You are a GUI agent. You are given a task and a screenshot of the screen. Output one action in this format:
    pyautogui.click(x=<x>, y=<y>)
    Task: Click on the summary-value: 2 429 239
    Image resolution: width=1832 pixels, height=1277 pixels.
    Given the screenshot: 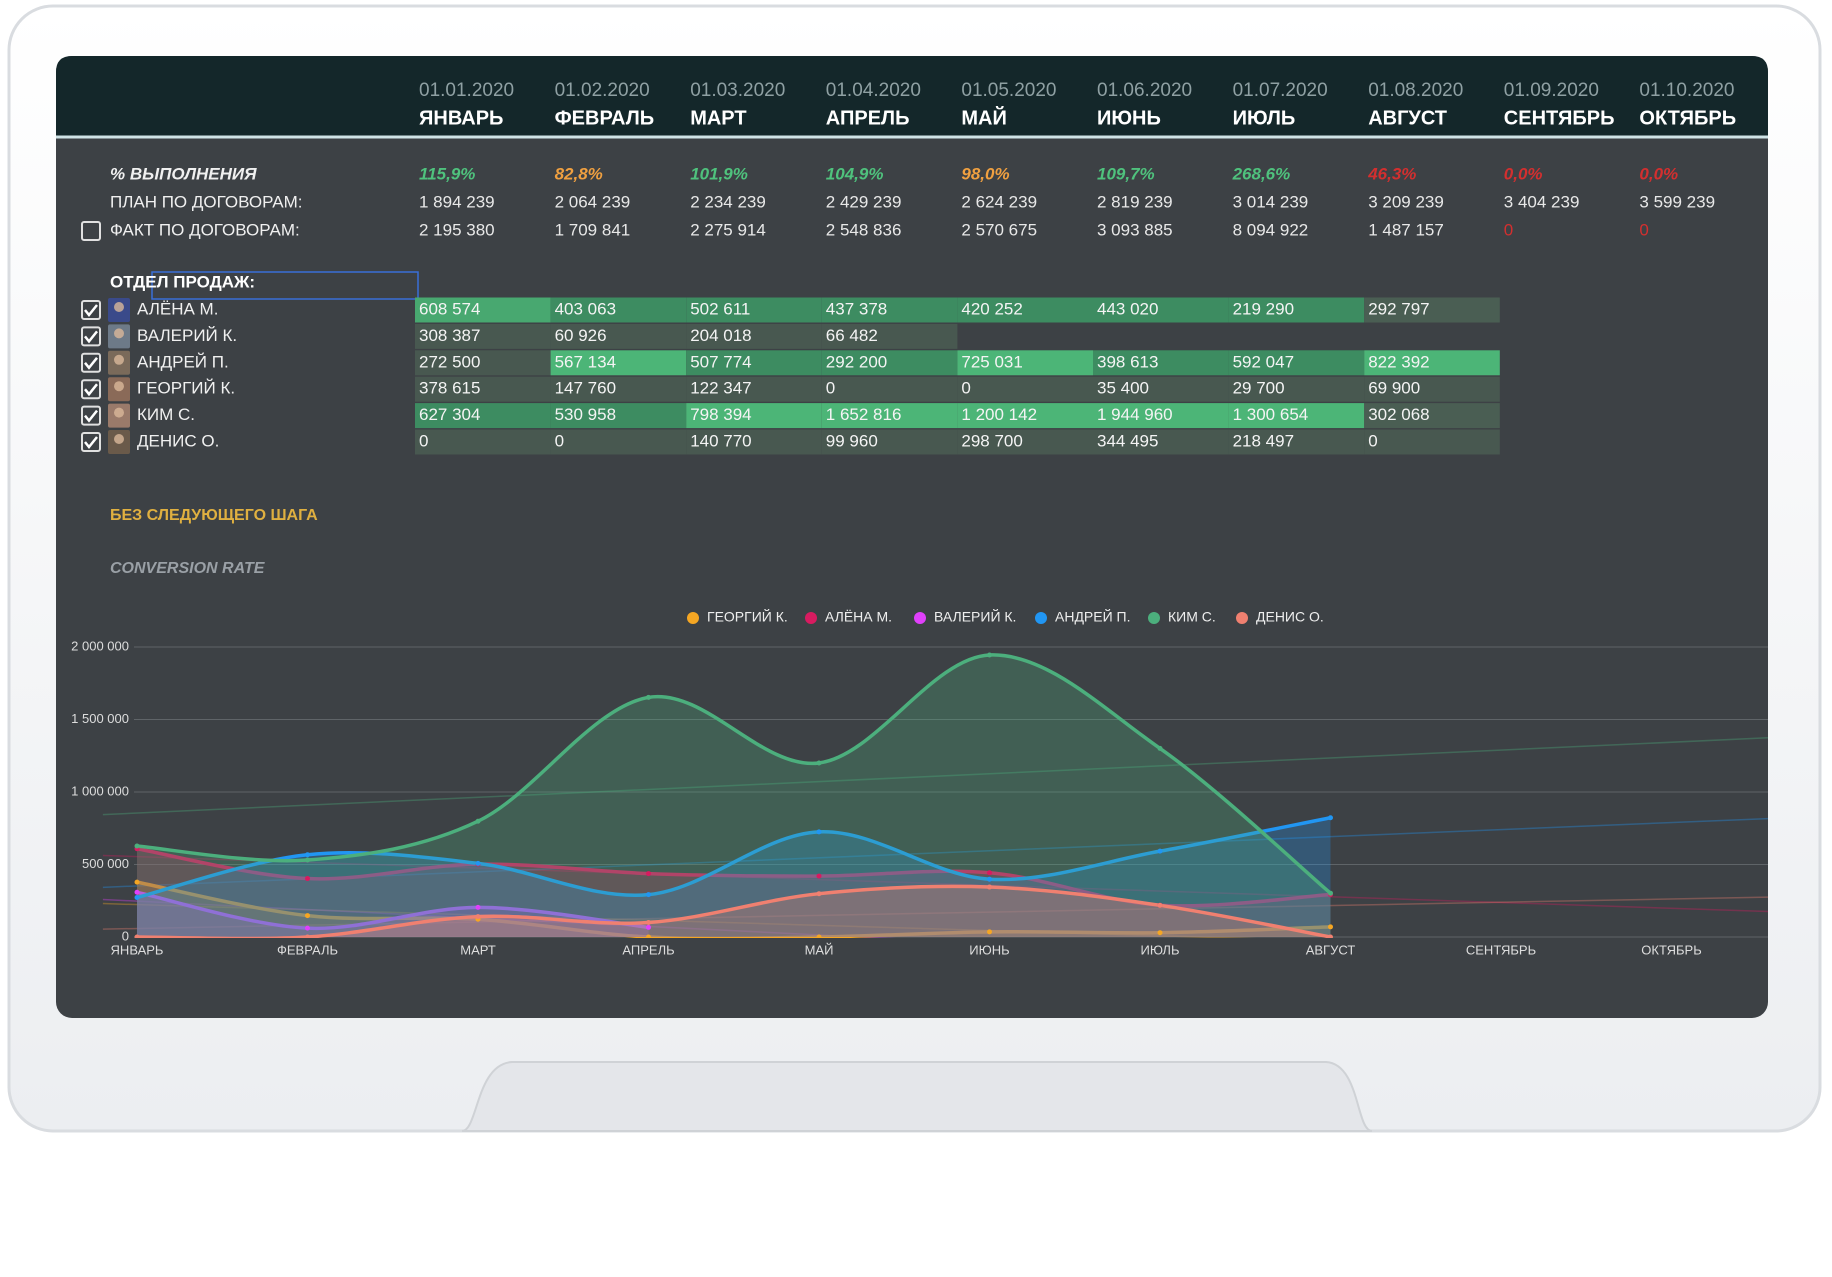 What is the action you would take?
    pyautogui.click(x=864, y=201)
    